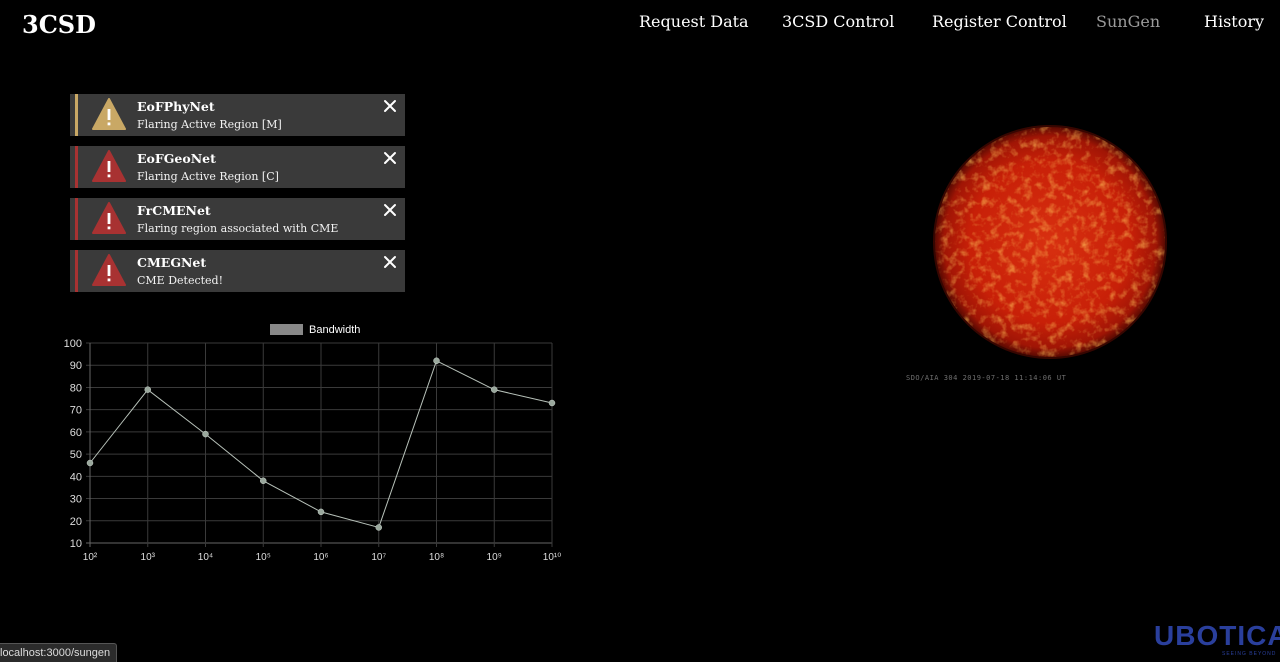 The height and width of the screenshot is (662, 1280). Describe the element at coordinates (205, 557) in the screenshot. I see `x-tick-label: 10⁴` at that location.